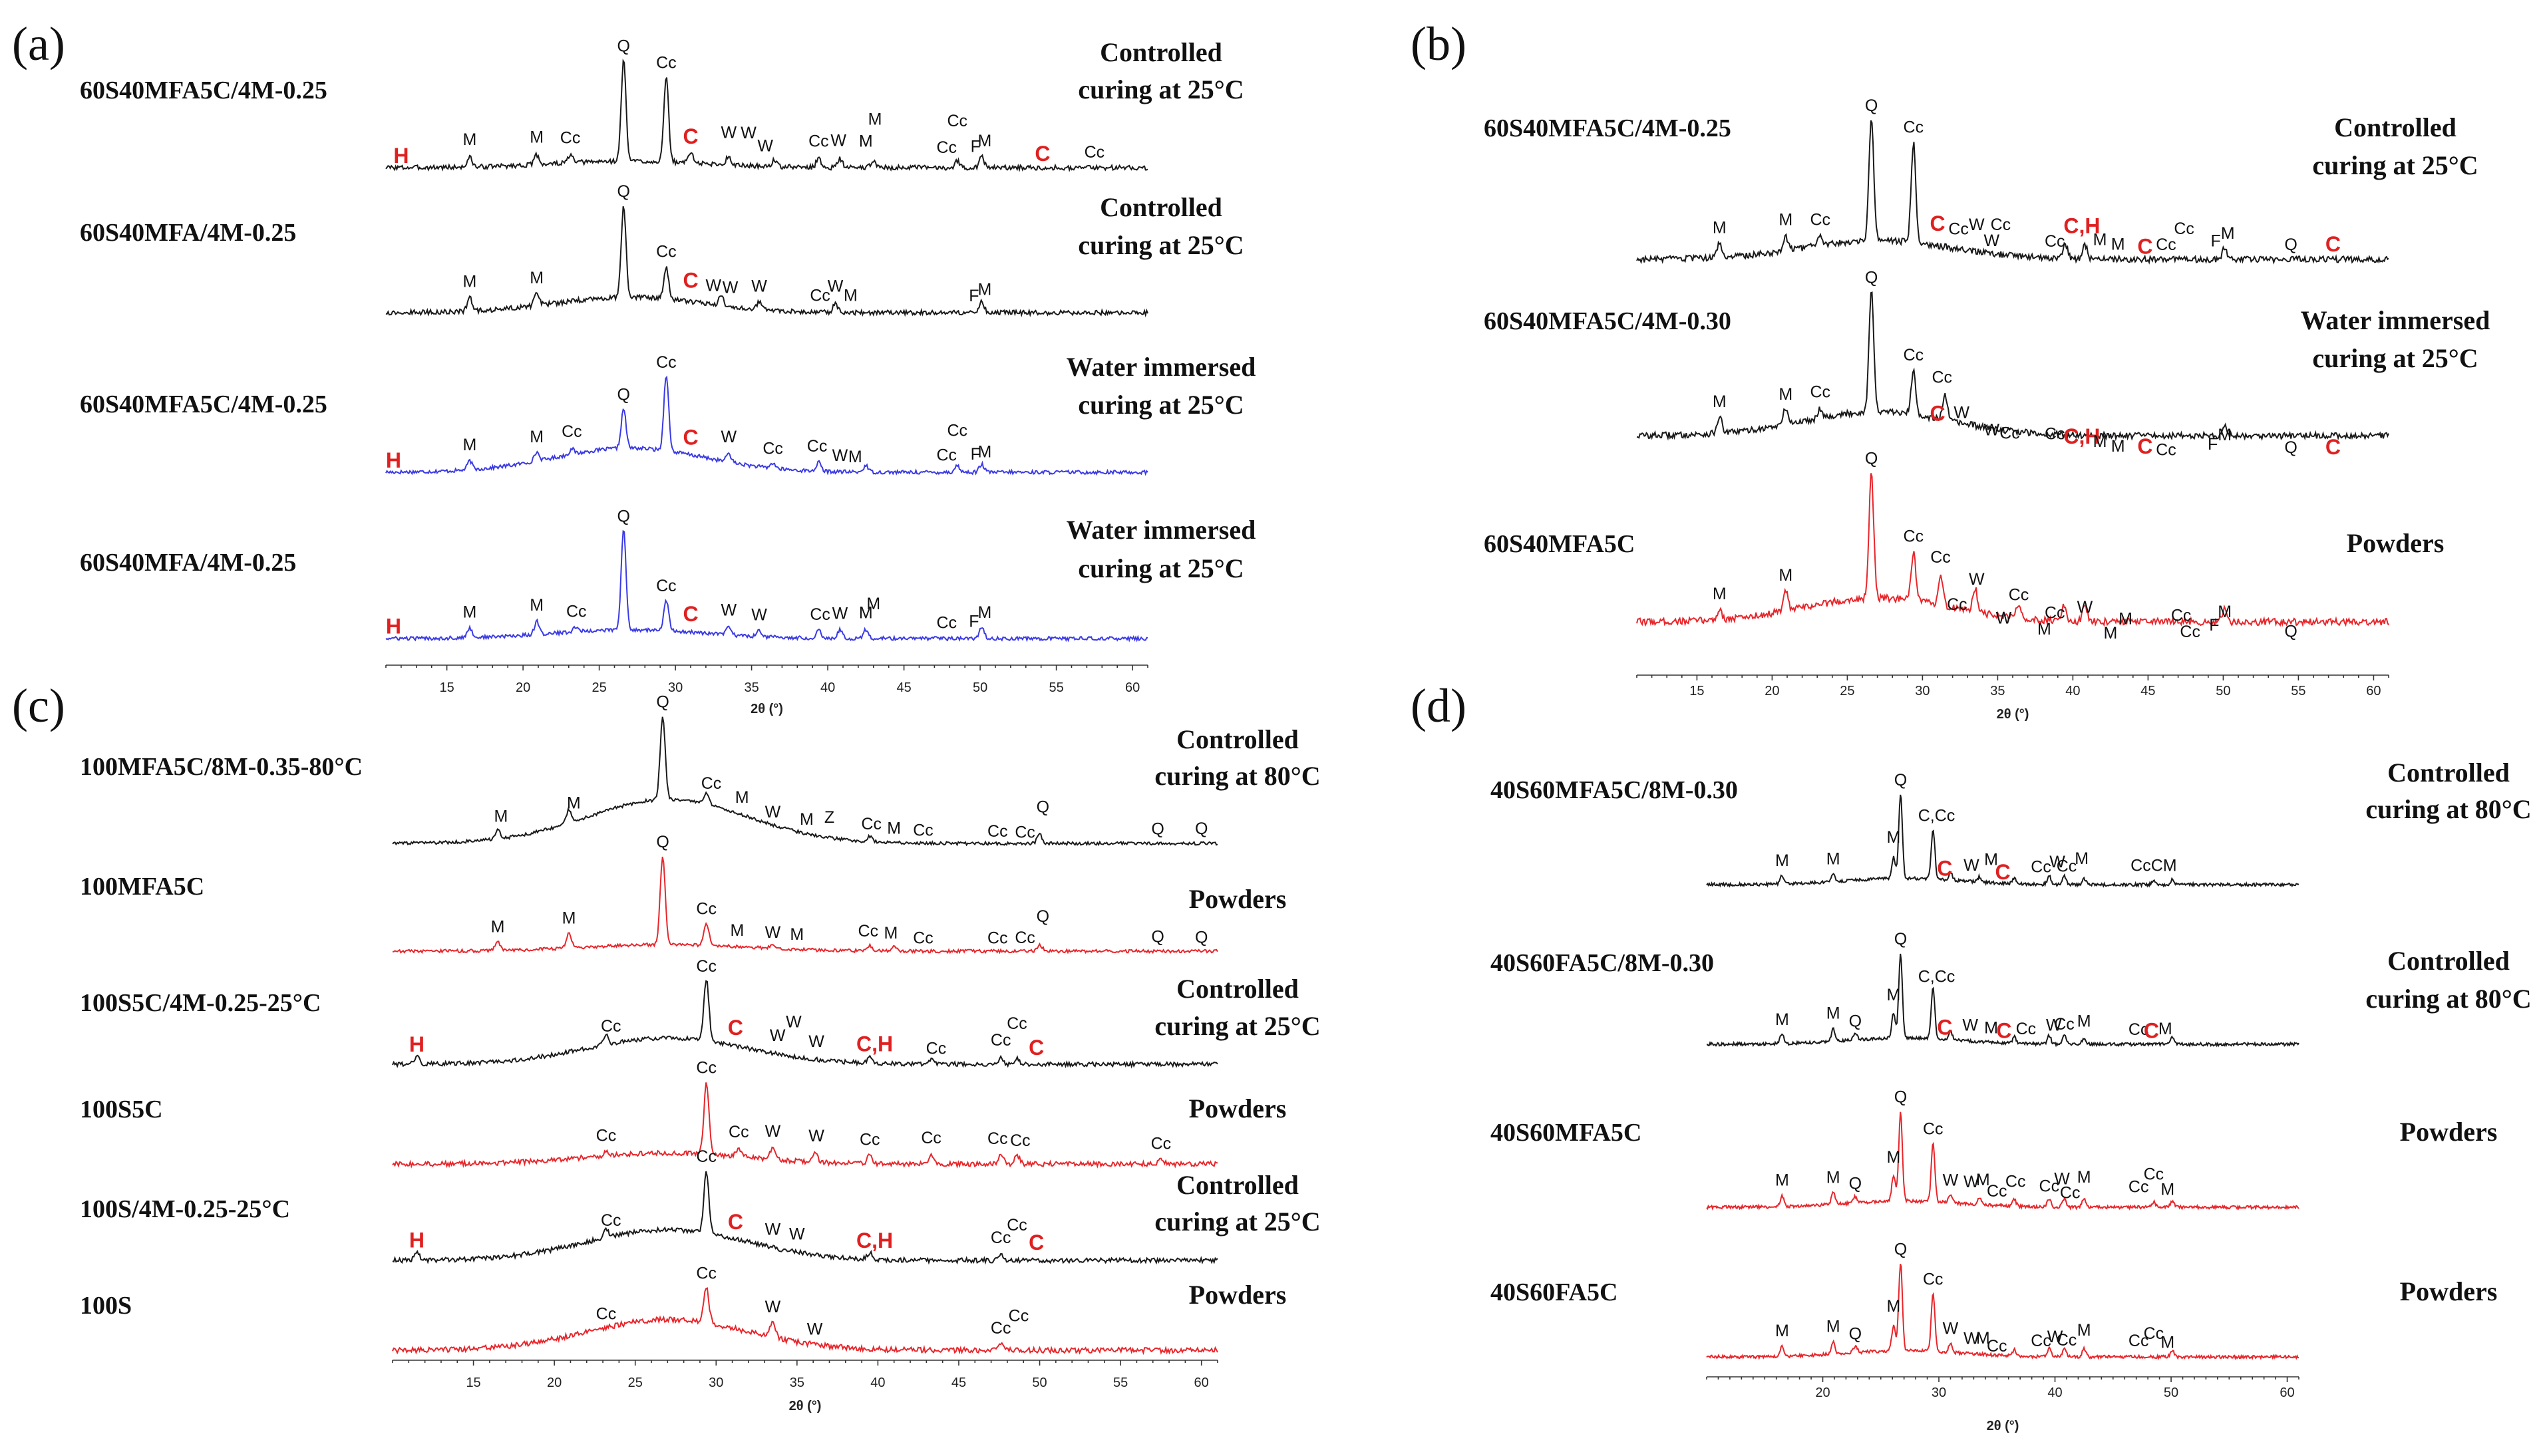  Describe the element at coordinates (188, 233) in the screenshot. I see `sample-name: 60S40MFA/4M-0.25` at that location.